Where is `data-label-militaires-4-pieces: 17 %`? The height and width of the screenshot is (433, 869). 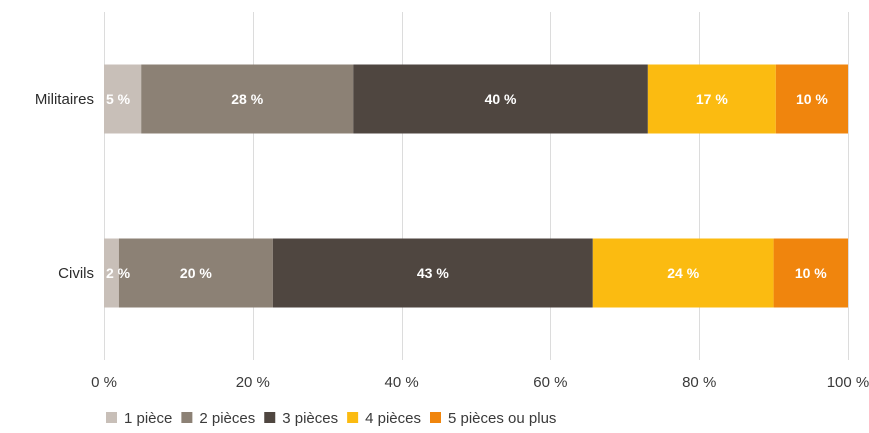
data-label-militaires-4-pieces: 17 % is located at coordinates (712, 99).